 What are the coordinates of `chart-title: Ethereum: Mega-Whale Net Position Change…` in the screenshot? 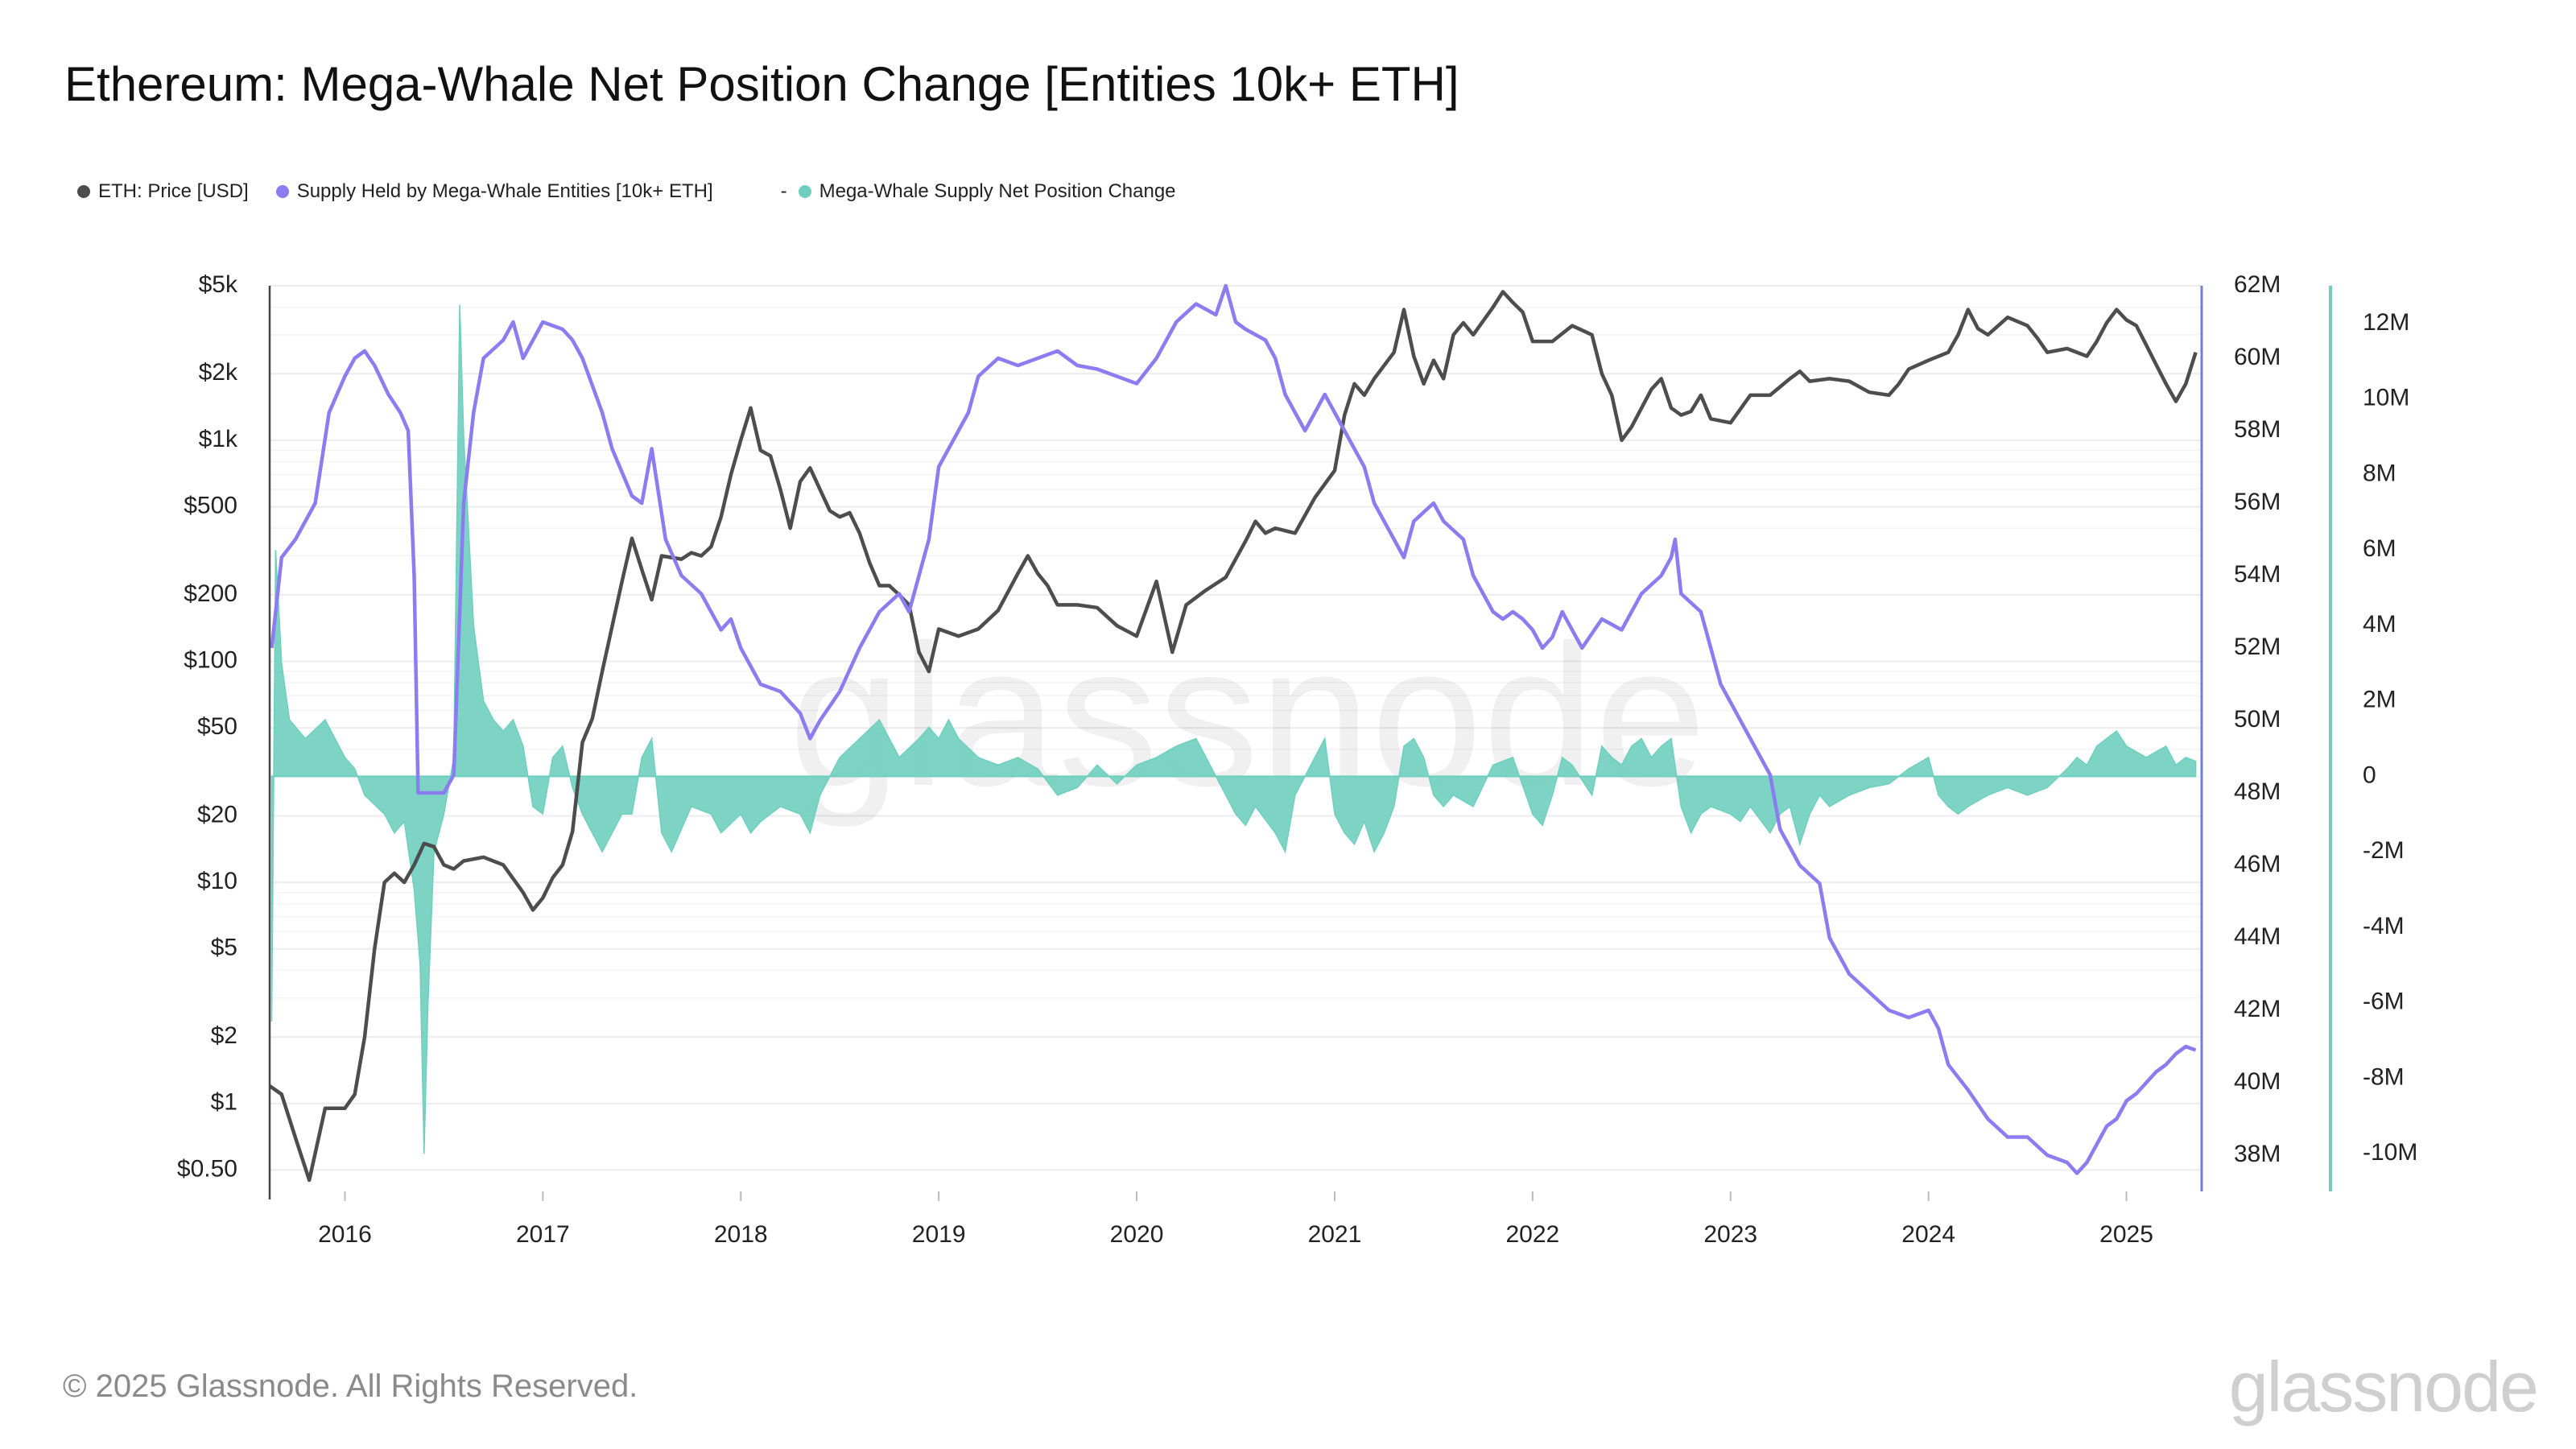 It's located at (761, 84).